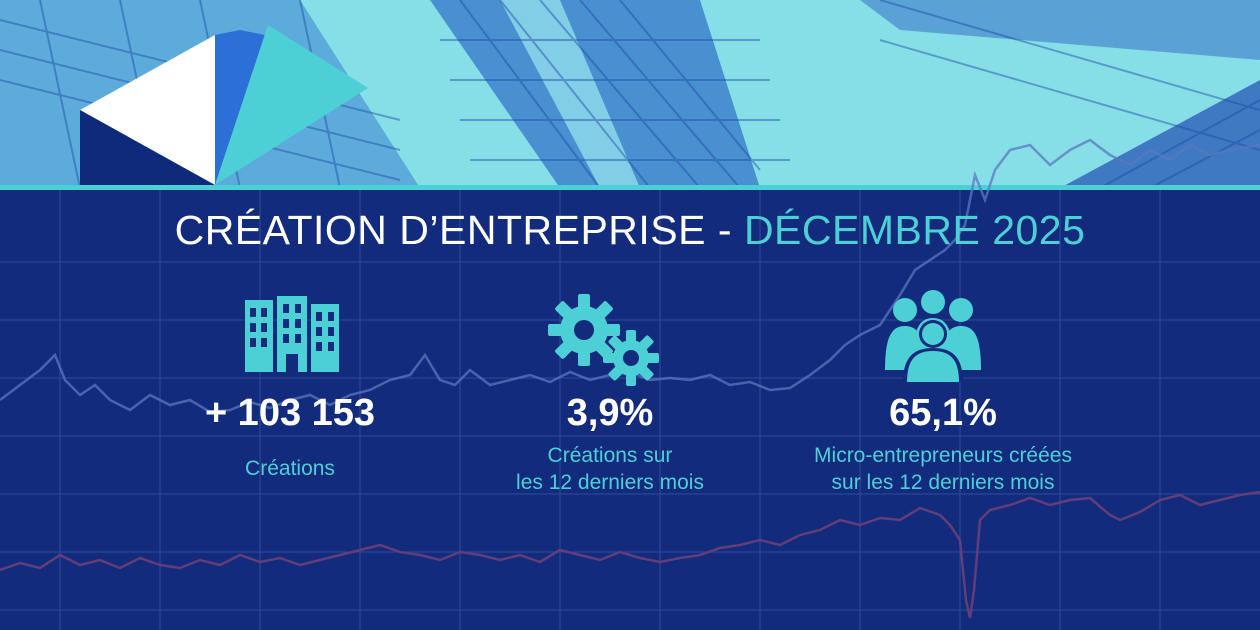 Image resolution: width=1260 pixels, height=630 pixels. Describe the element at coordinates (943, 455) in the screenshot. I see `stat-label-line: Micro-entrepreneurs créées` at that location.